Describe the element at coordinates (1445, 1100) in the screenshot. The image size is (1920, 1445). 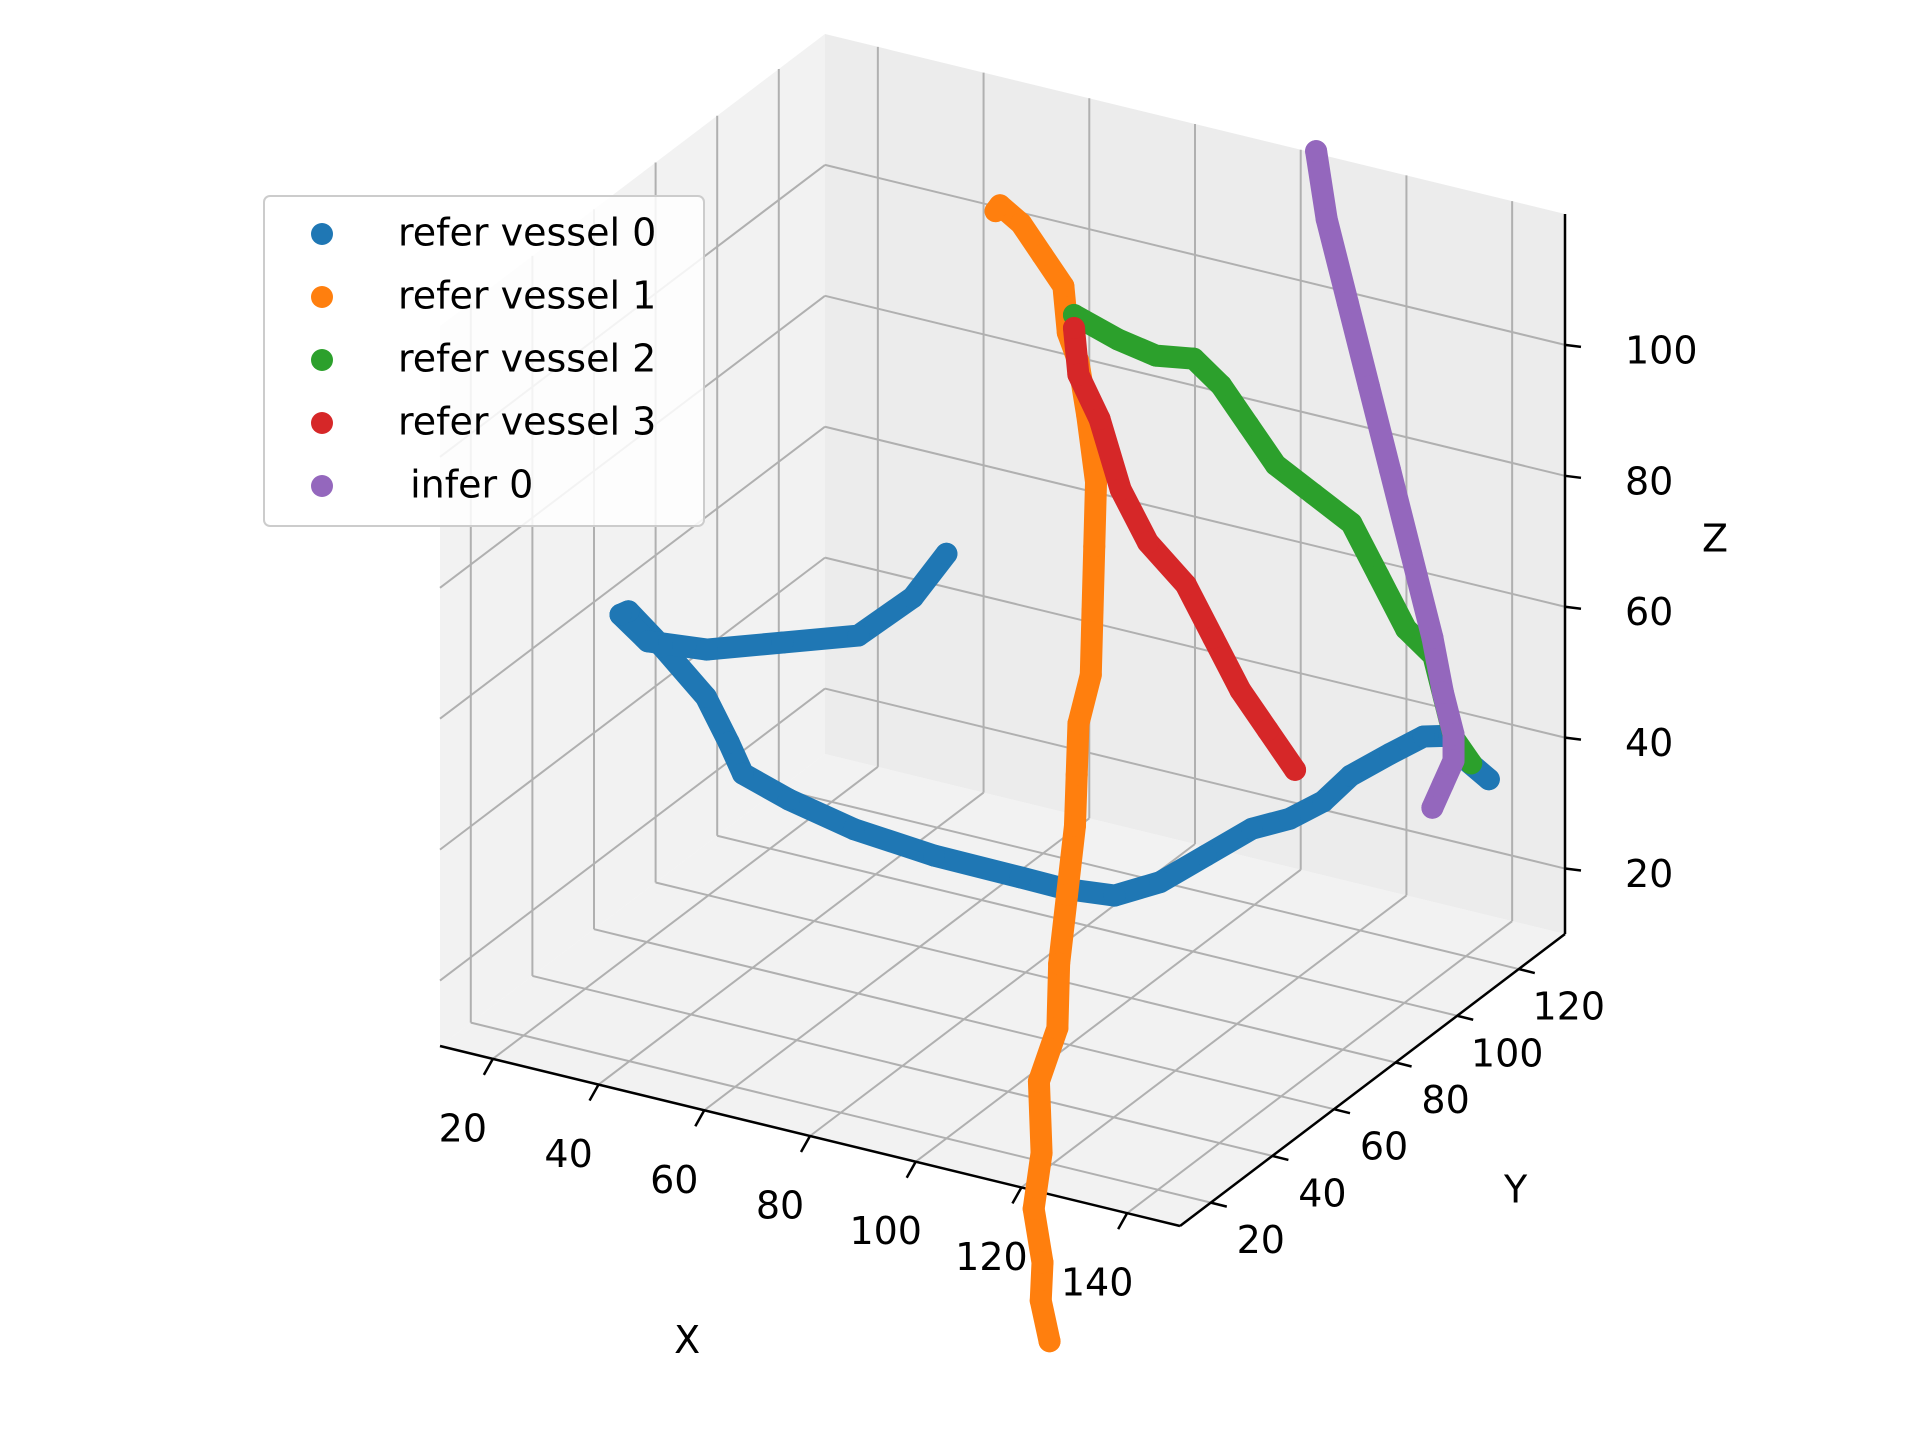
I see `y-tick-label: 80` at that location.